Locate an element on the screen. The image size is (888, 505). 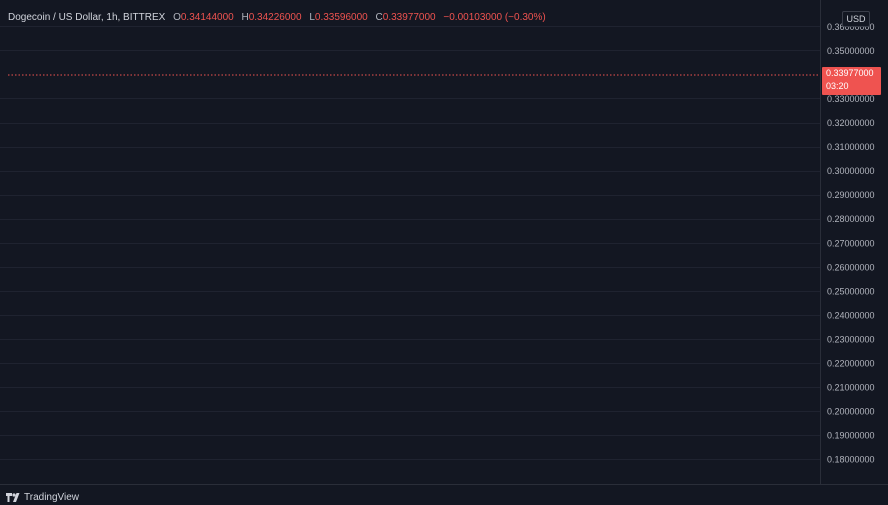
price-tick-label: 0.22000000 is located at coordinates (851, 364).